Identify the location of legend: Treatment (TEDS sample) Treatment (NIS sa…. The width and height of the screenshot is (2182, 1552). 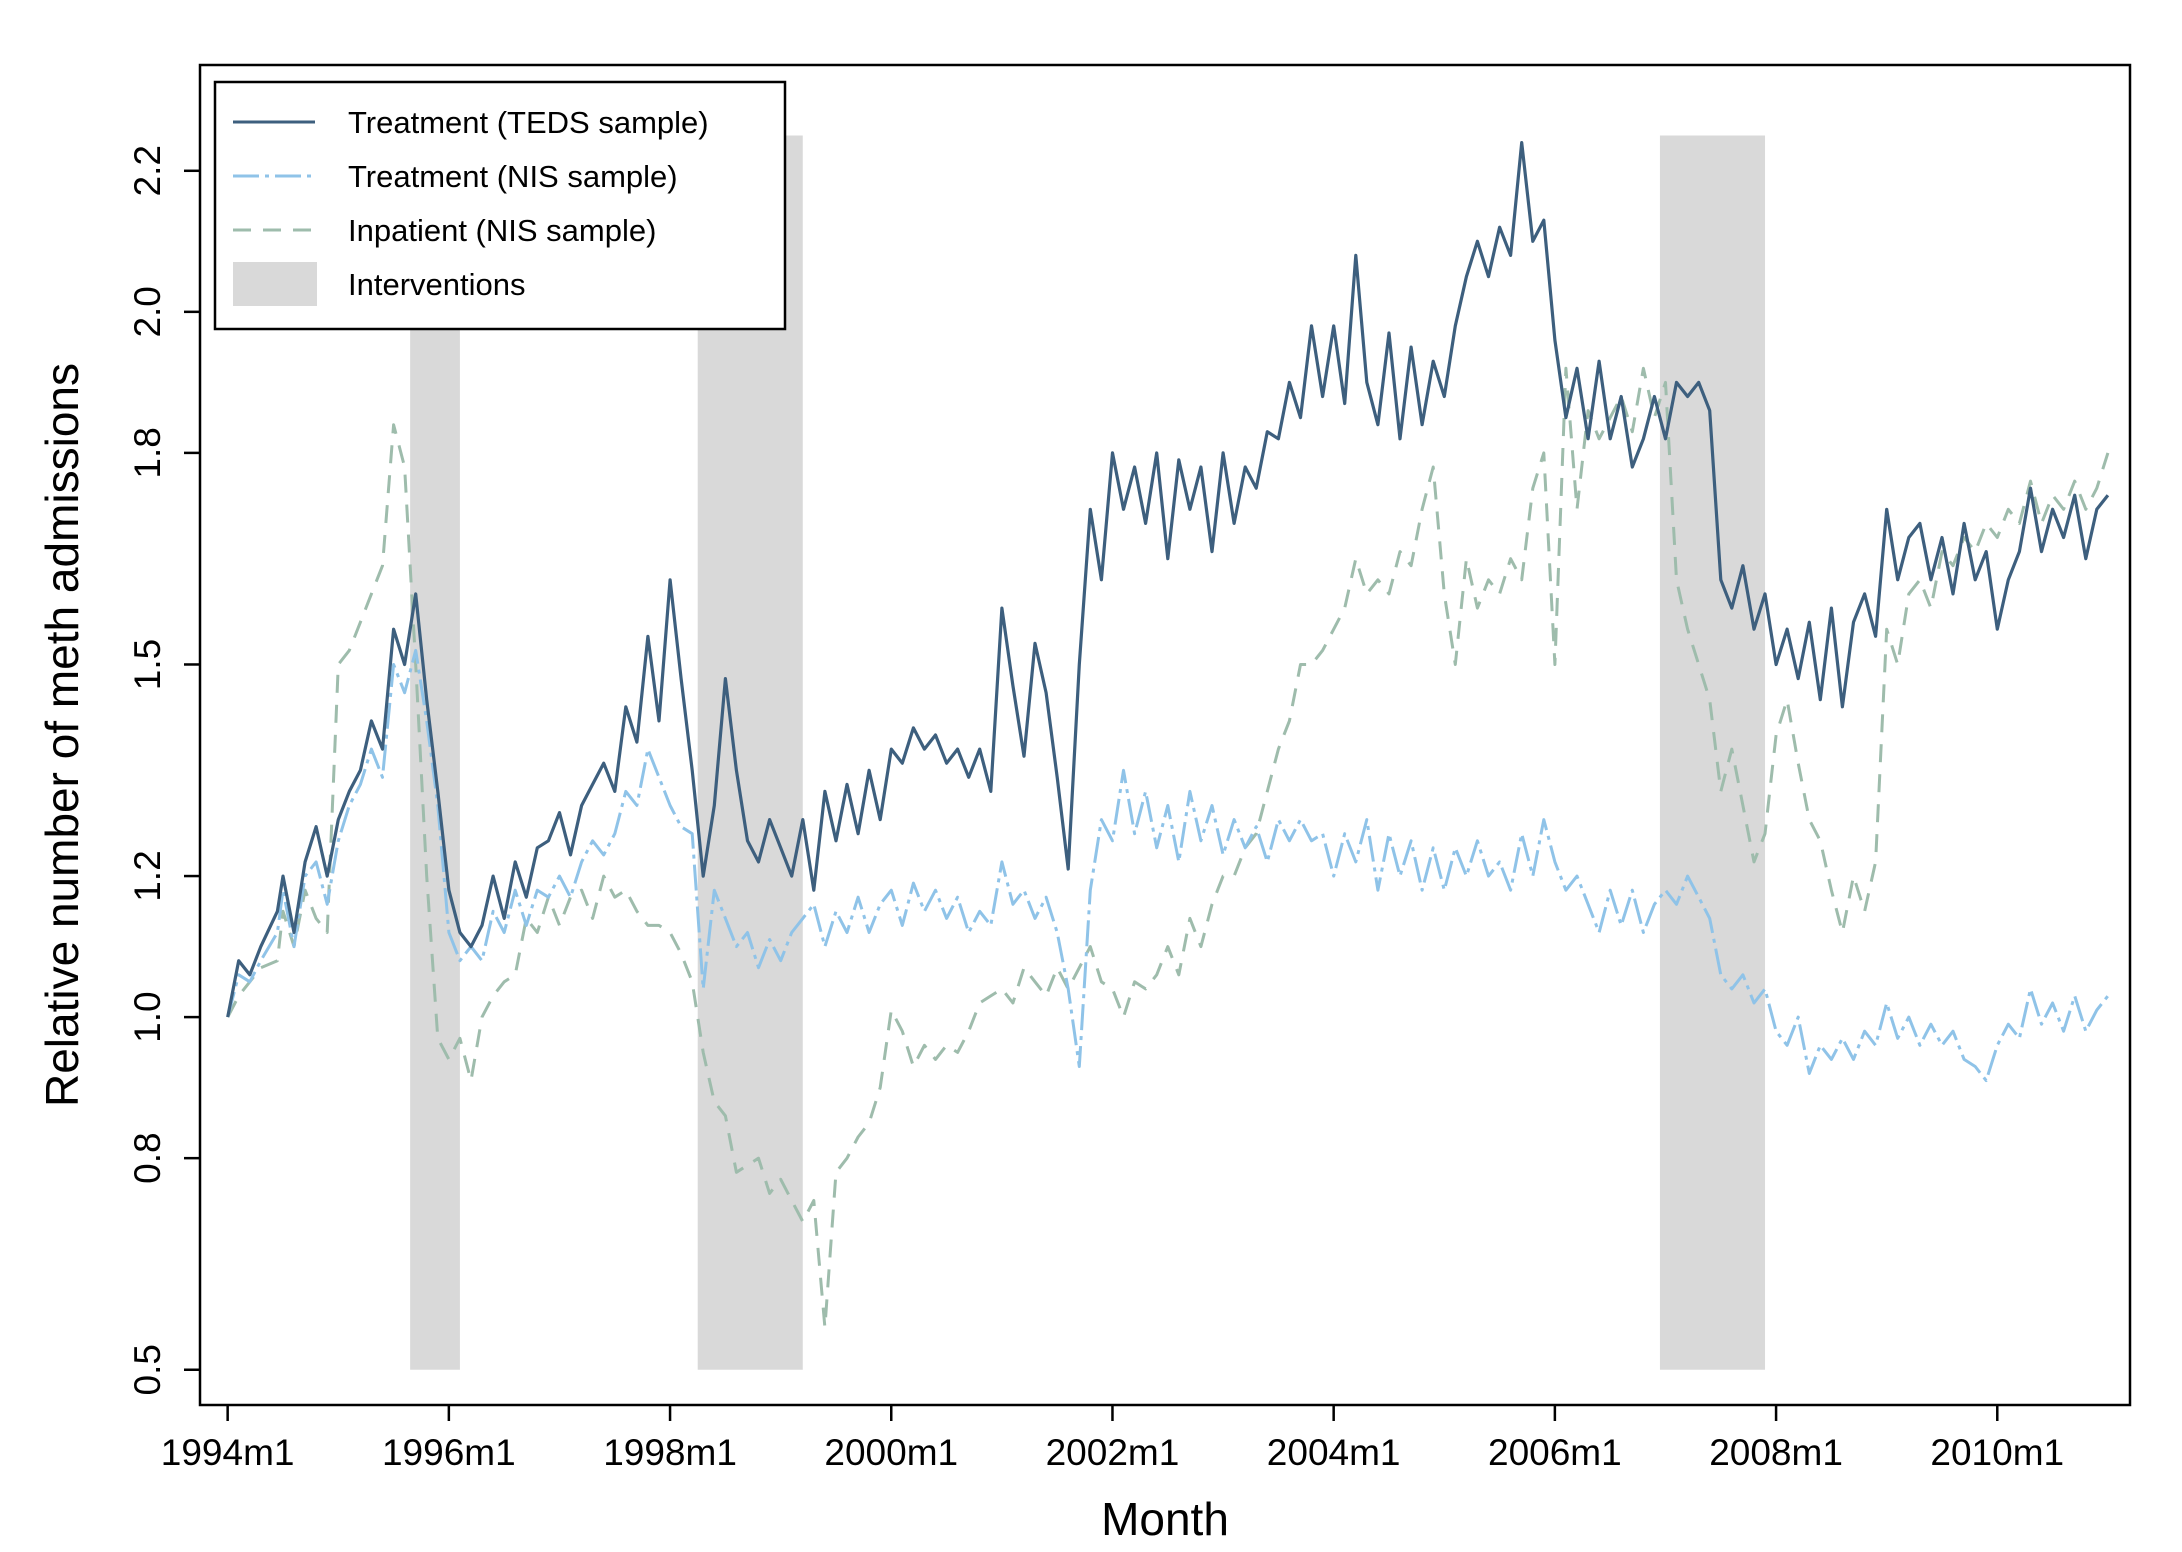
(500, 205).